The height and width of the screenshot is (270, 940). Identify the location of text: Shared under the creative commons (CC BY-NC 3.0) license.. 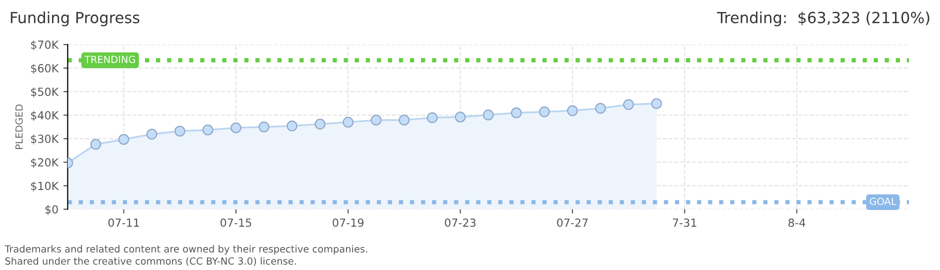
(150, 261).